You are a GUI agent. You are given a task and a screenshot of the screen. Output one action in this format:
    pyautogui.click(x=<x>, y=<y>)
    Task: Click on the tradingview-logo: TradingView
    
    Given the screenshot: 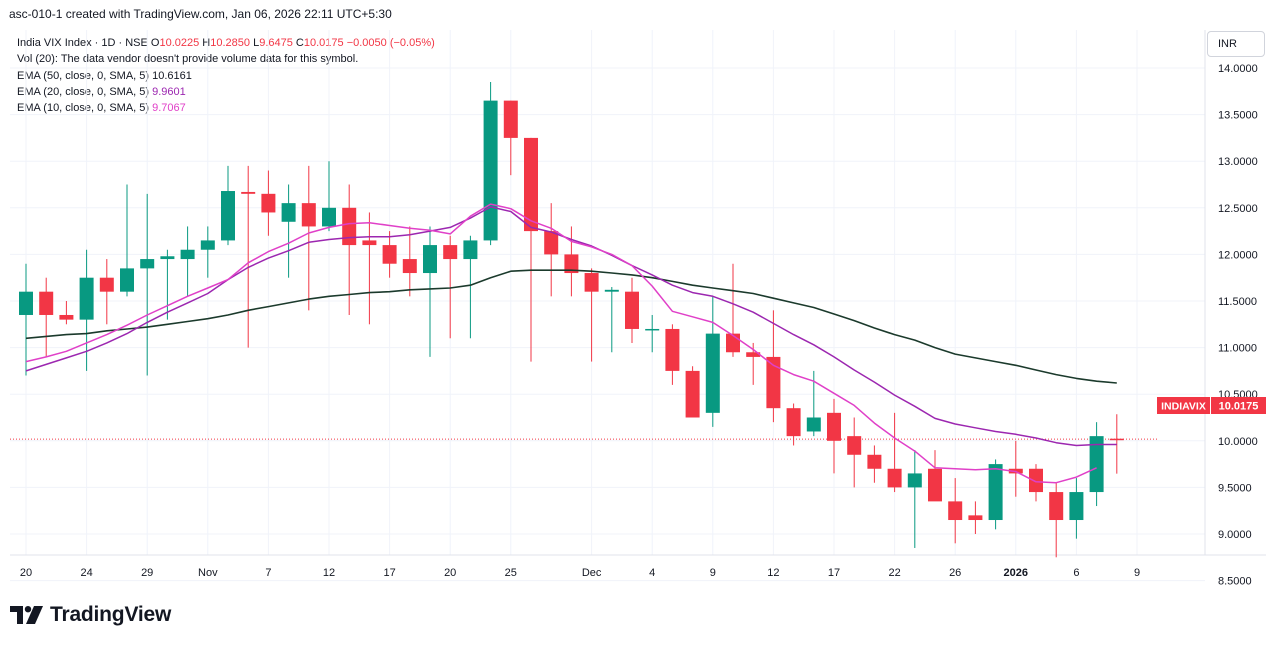 What is the action you would take?
    pyautogui.click(x=90, y=615)
    